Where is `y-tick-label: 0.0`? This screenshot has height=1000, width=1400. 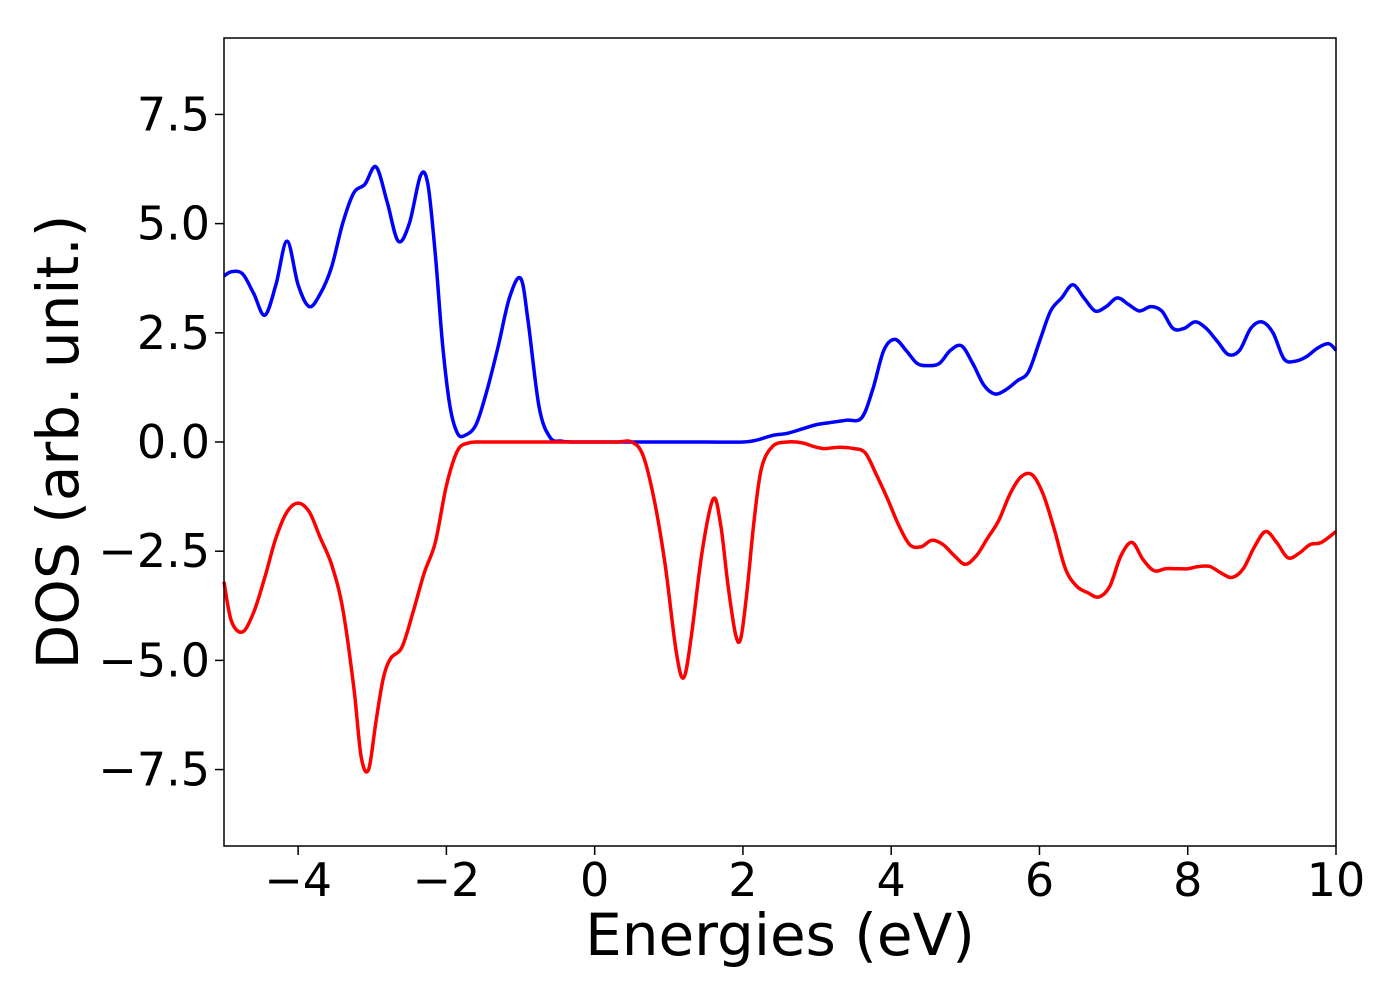 y-tick-label: 0.0 is located at coordinates (173, 442).